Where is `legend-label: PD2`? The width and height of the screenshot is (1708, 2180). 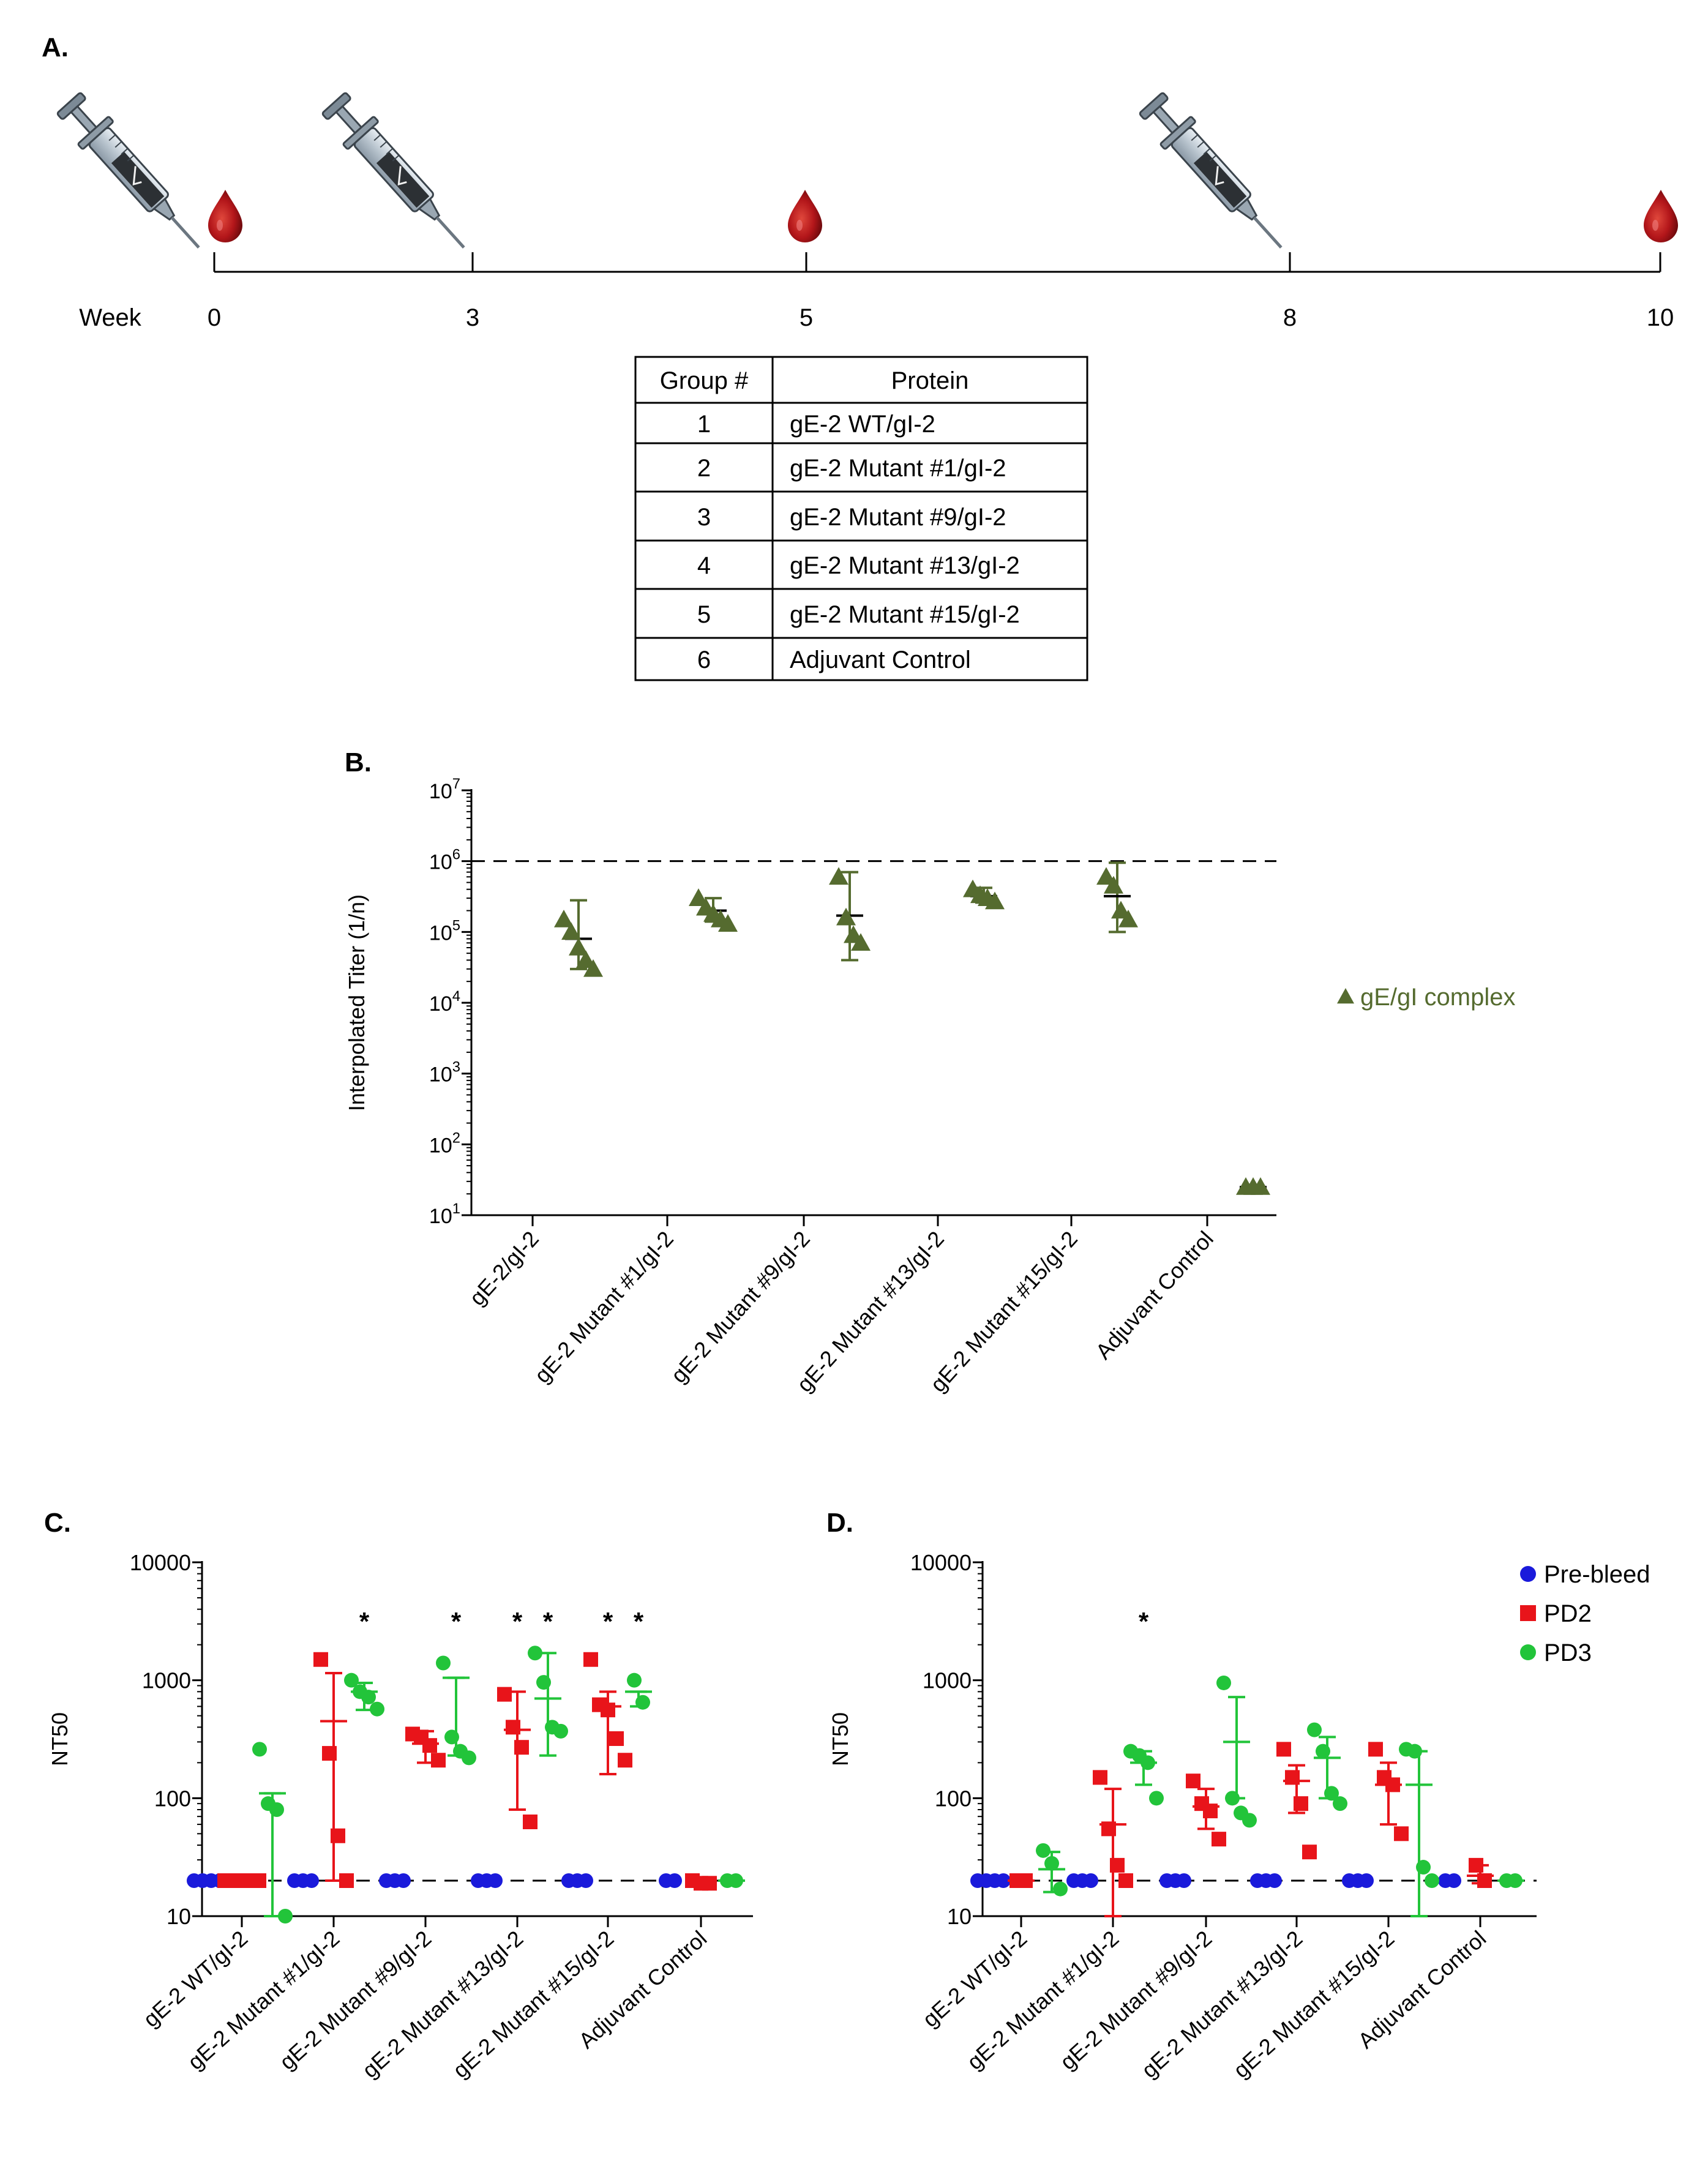 legend-label: PD2 is located at coordinates (1568, 1613).